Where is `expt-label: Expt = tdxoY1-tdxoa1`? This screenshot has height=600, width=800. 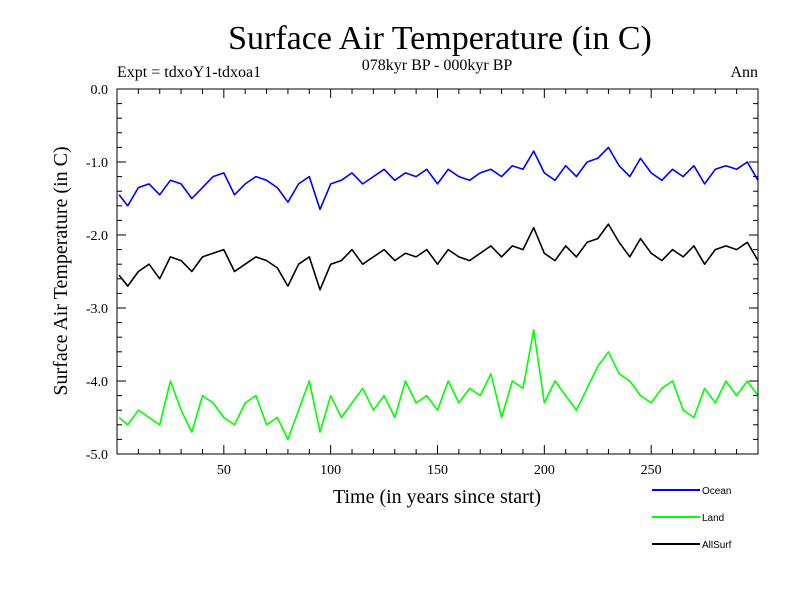 expt-label: Expt = tdxoY1-tdxoa1 is located at coordinates (189, 72).